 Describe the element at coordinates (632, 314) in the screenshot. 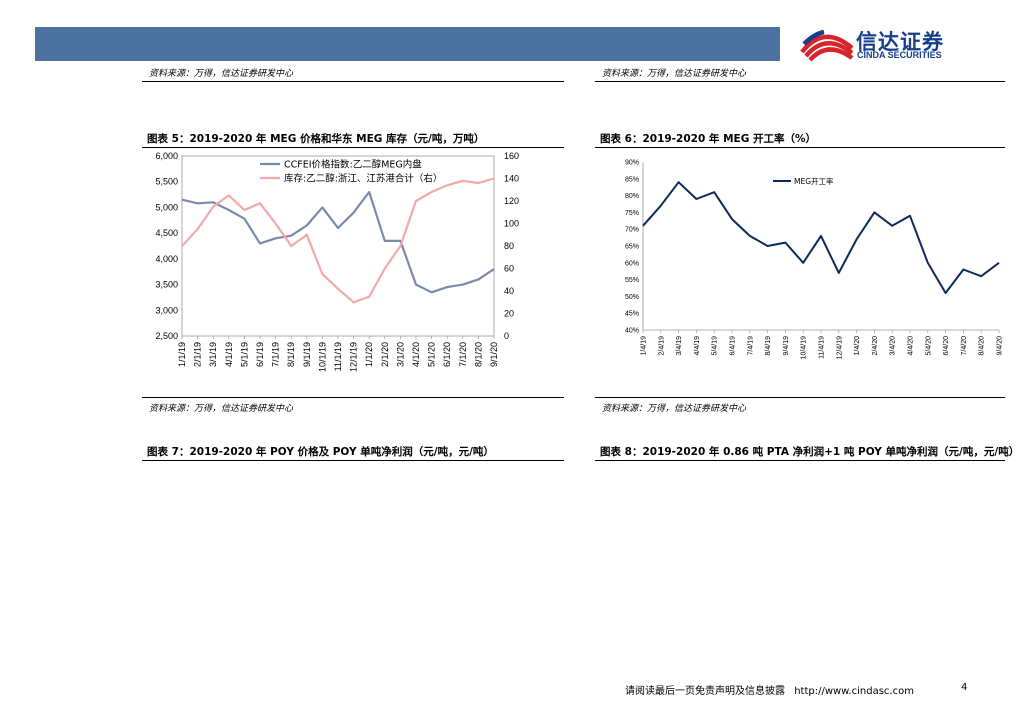

I see `y-tick-label: 45%` at that location.